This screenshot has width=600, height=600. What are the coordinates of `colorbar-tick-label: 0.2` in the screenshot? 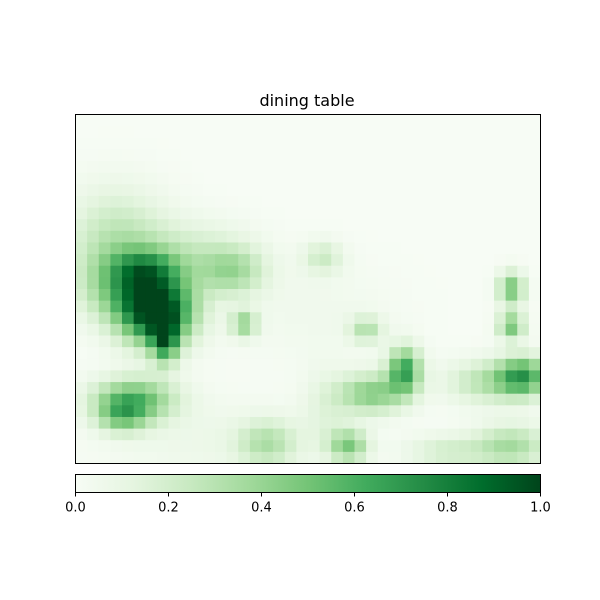 It's located at (168, 508).